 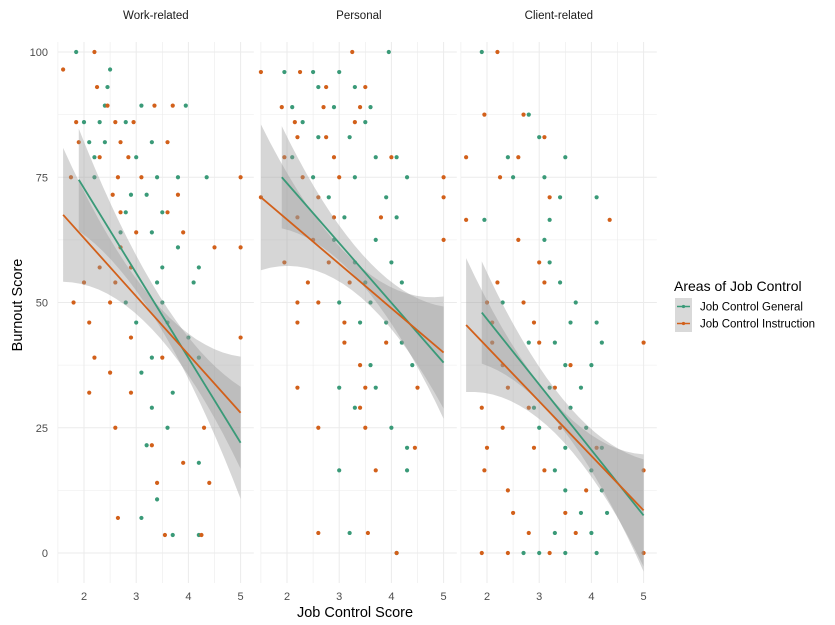 What do you see at coordinates (241, 597) in the screenshot?
I see `x-tick-label: 5` at bounding box center [241, 597].